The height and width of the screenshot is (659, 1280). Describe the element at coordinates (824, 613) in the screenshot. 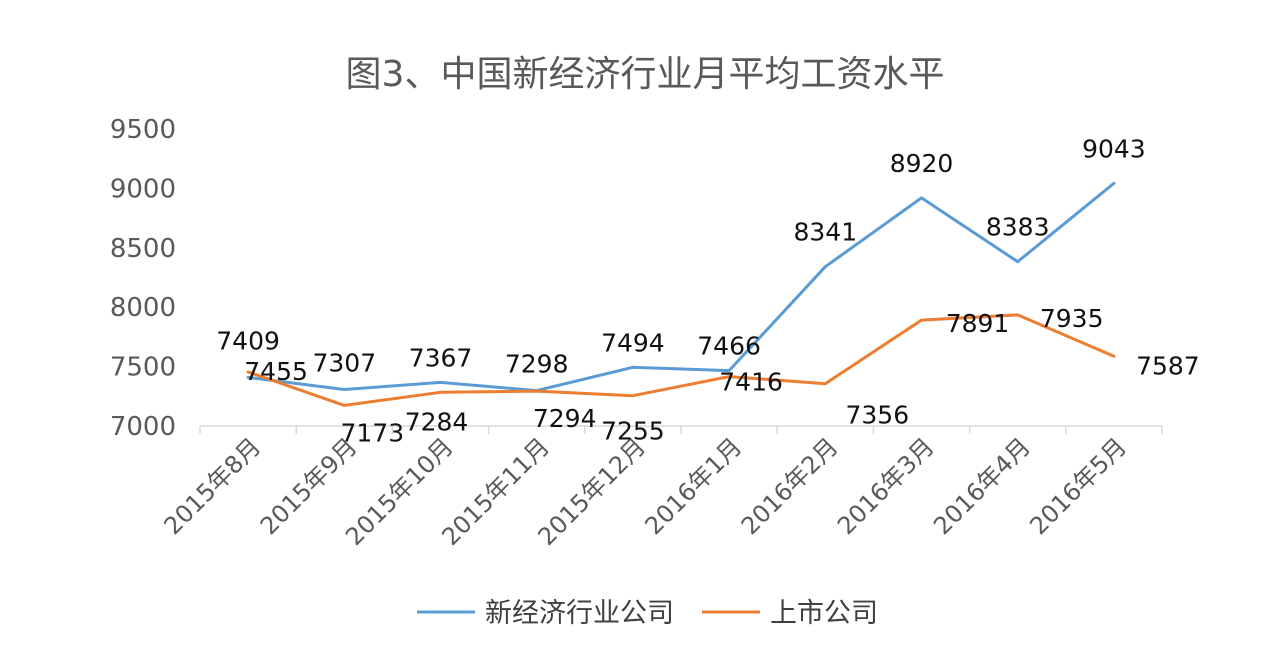

I see `legend-label-listed: 上市公司` at that location.